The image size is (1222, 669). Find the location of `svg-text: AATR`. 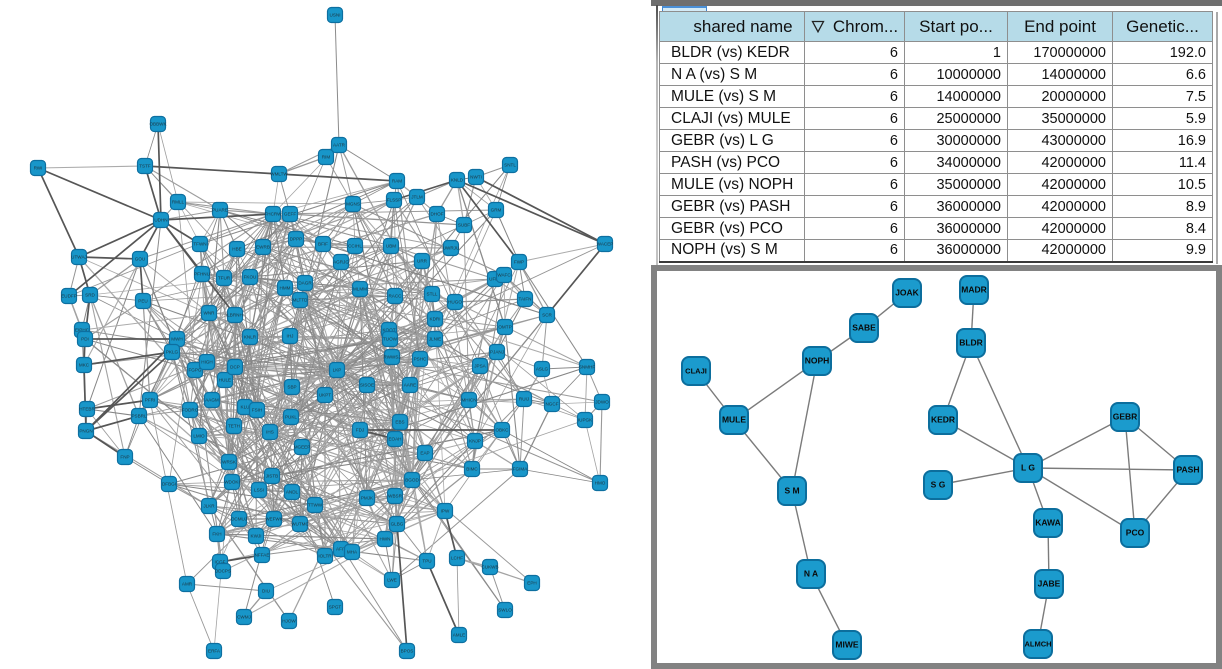

svg-text: AATR is located at coordinates (339, 145).